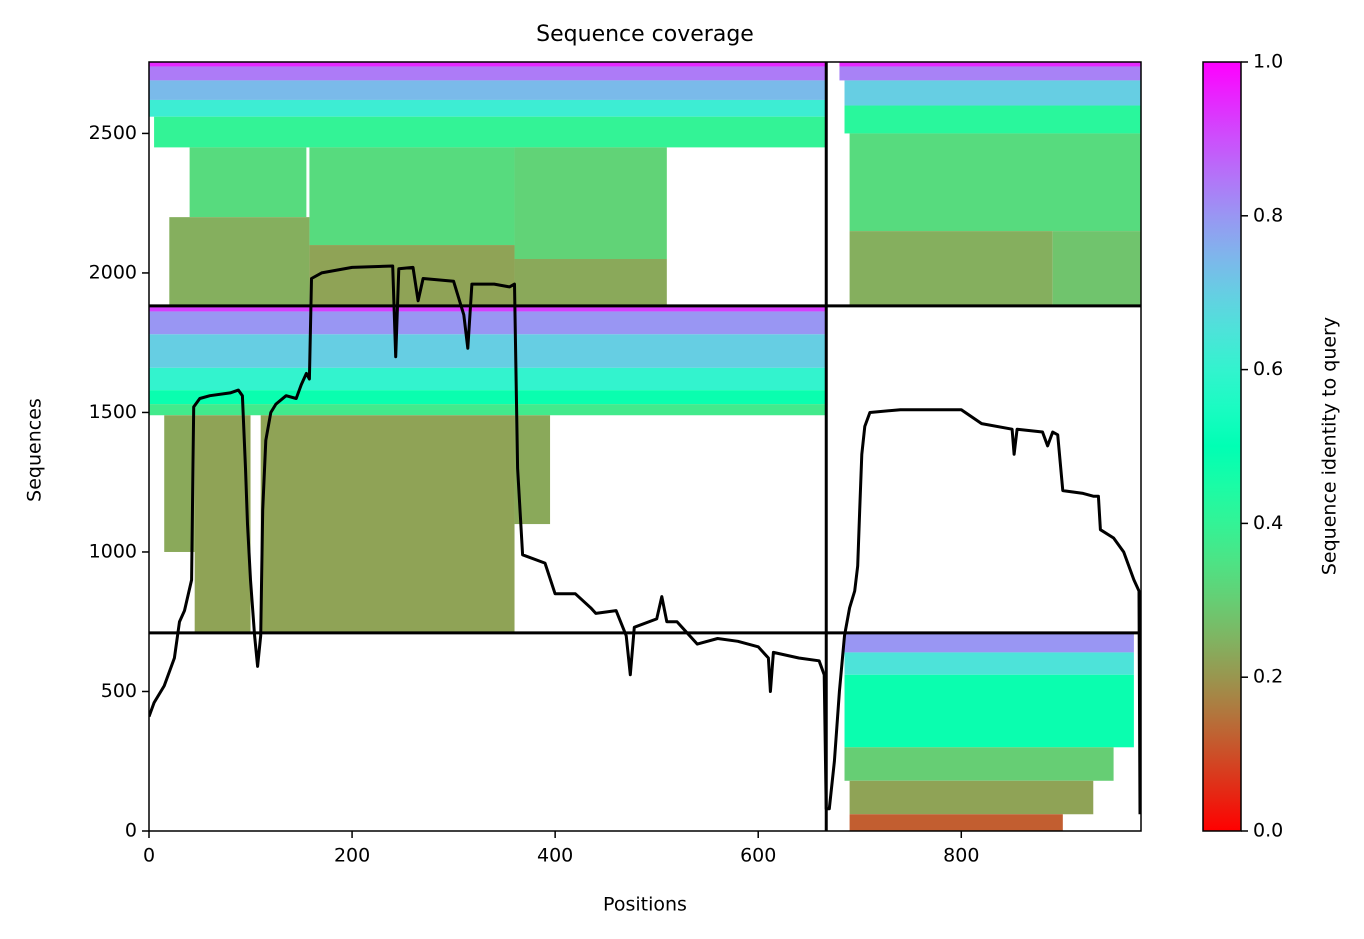  I want to click on x-tick-label: 200, so click(352, 856).